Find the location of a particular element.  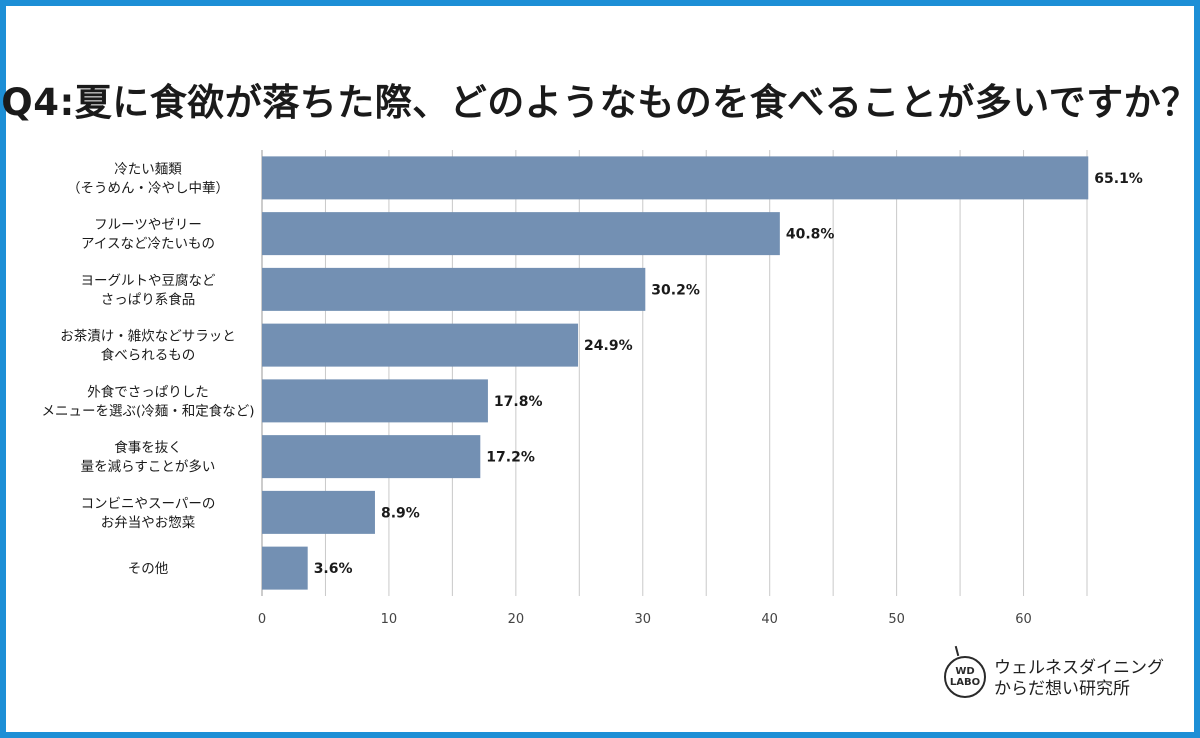

wd-labo-logo: WD LABO is located at coordinates (965, 677).